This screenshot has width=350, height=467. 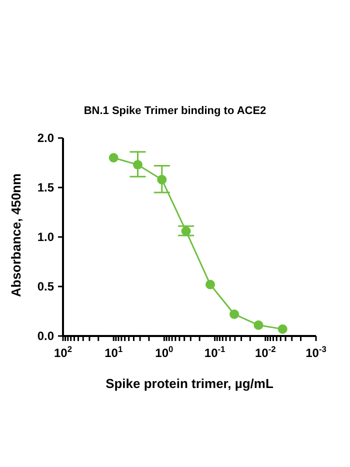 What do you see at coordinates (45, 237) in the screenshot?
I see `y-tick-label: 1.0` at bounding box center [45, 237].